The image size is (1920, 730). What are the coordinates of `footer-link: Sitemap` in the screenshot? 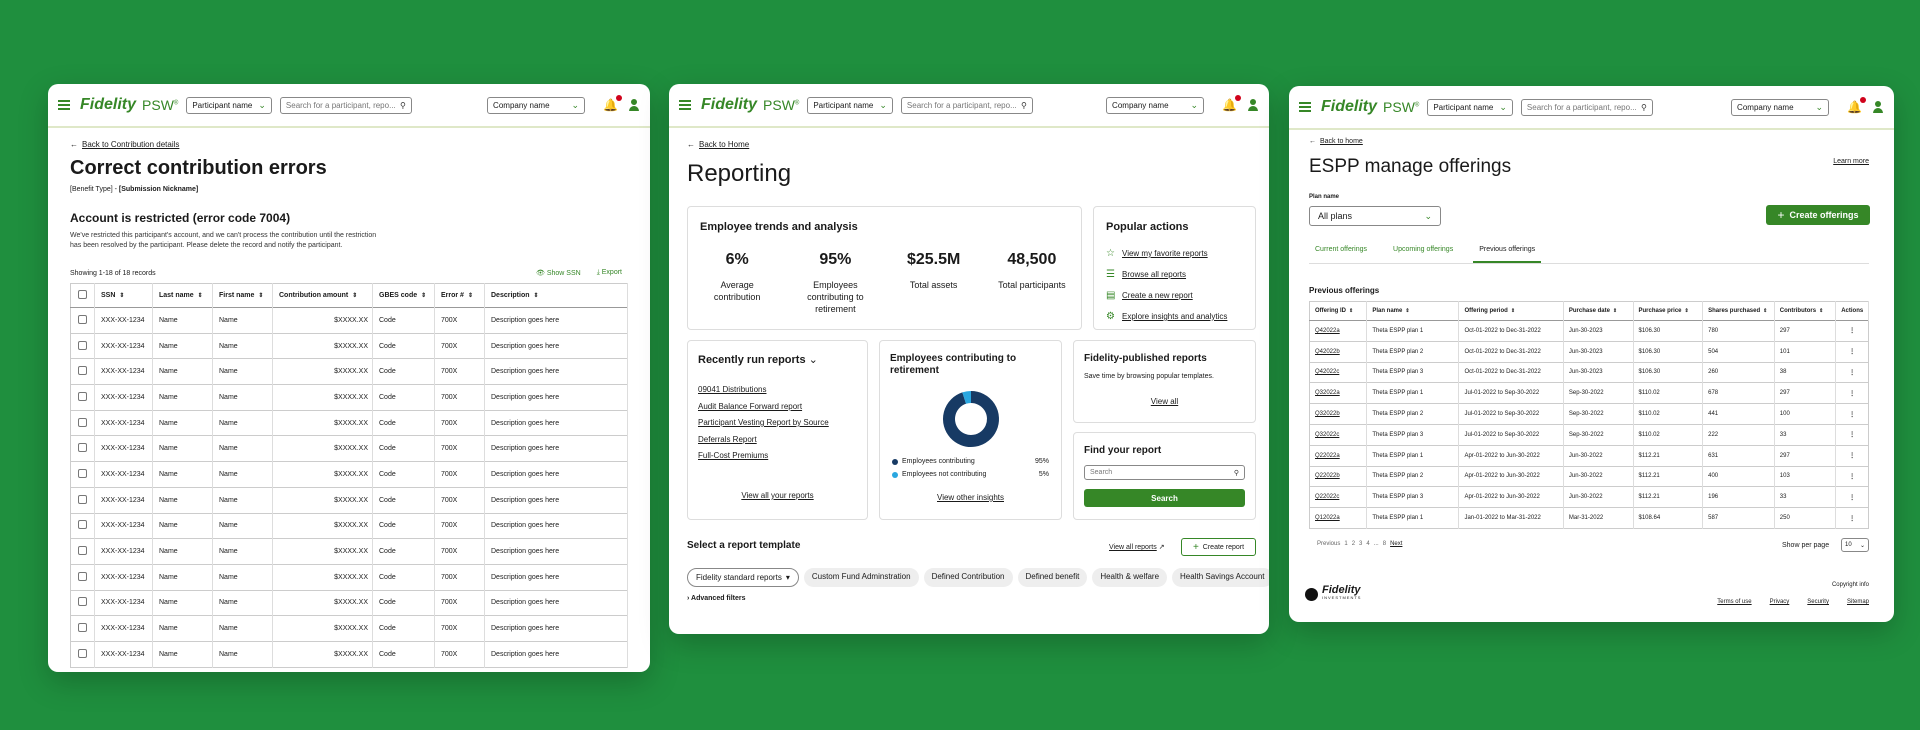 It's located at (1857, 602).